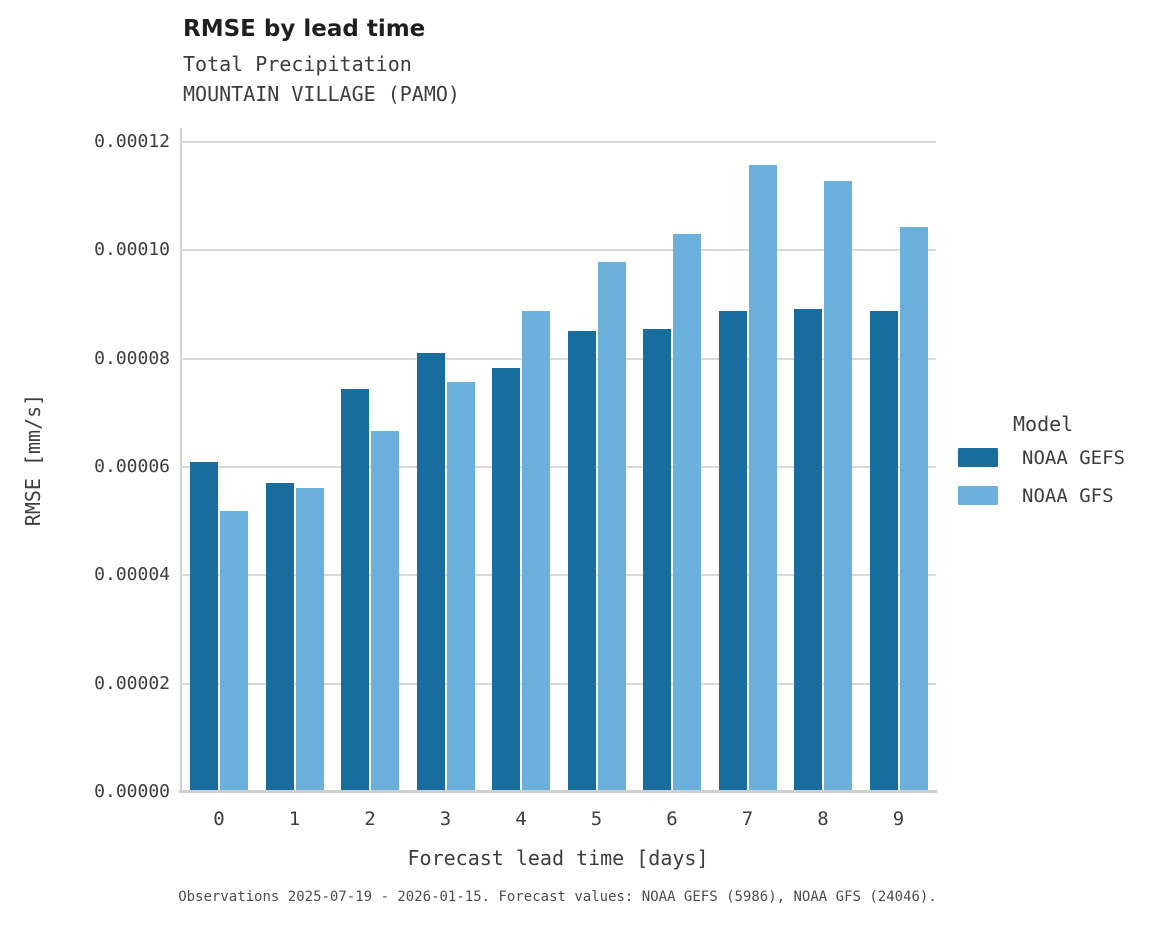 This screenshot has height=928, width=1175. What do you see at coordinates (558, 683) in the screenshot?
I see `gridline-0.00002` at bounding box center [558, 683].